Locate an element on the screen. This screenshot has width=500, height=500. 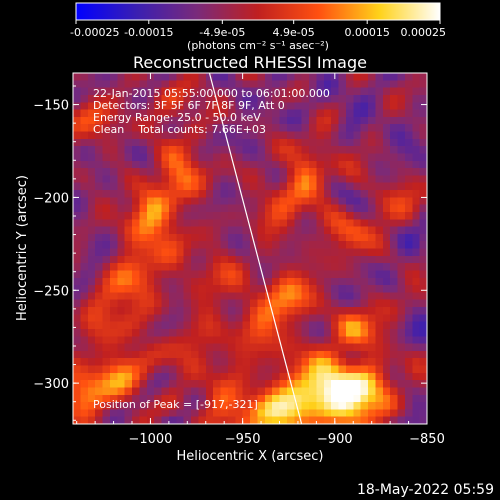
x-tick-label: −900 is located at coordinates (335, 439).